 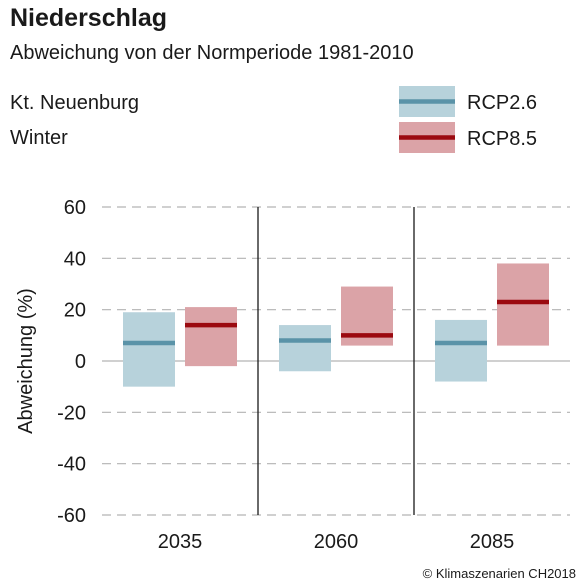 What do you see at coordinates (212, 53) in the screenshot?
I see `chart-subtitle: Abweichung von der Normperiode 1981-2010` at bounding box center [212, 53].